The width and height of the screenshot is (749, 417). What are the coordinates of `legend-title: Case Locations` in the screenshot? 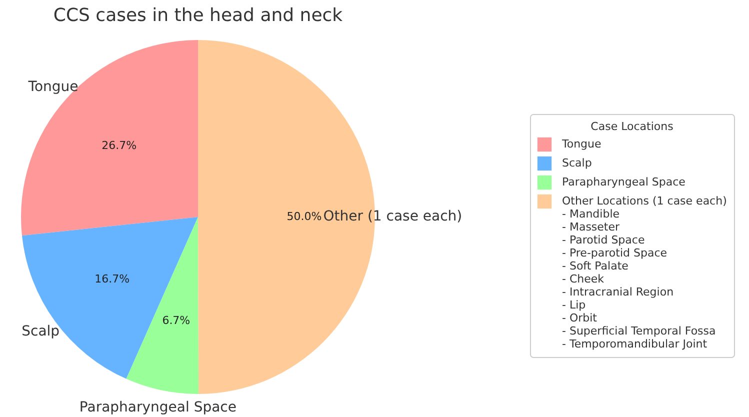 It's located at (632, 126).